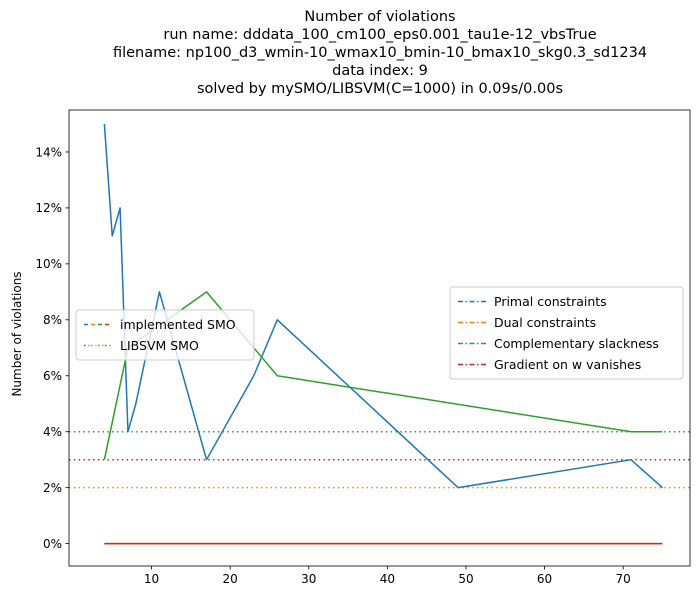 This screenshot has width=700, height=598. I want to click on legend-label-libsvm-smo: LIBSVM SMO, so click(159, 345).